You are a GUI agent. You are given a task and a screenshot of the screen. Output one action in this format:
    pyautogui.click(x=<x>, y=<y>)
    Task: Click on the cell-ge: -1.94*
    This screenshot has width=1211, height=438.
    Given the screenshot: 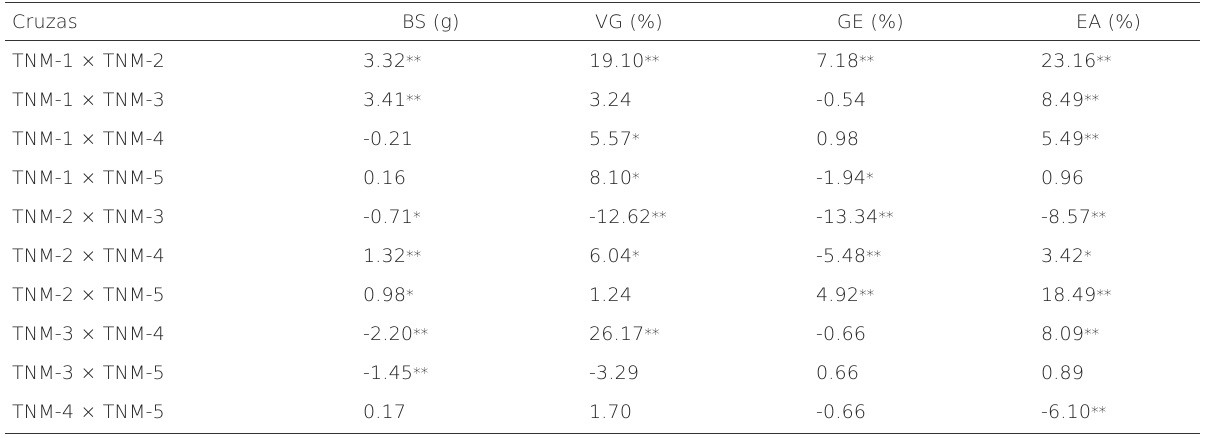 What is the action you would take?
    pyautogui.click(x=845, y=178)
    